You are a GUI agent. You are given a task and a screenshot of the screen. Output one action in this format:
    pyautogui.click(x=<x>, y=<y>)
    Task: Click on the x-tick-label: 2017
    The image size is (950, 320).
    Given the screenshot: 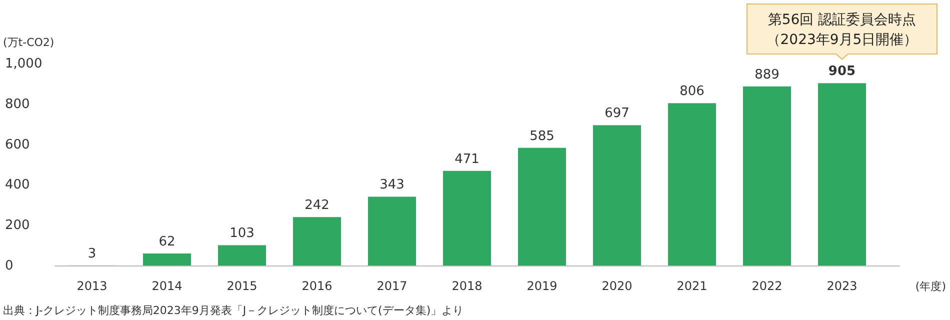 What is the action you would take?
    pyautogui.click(x=392, y=286)
    